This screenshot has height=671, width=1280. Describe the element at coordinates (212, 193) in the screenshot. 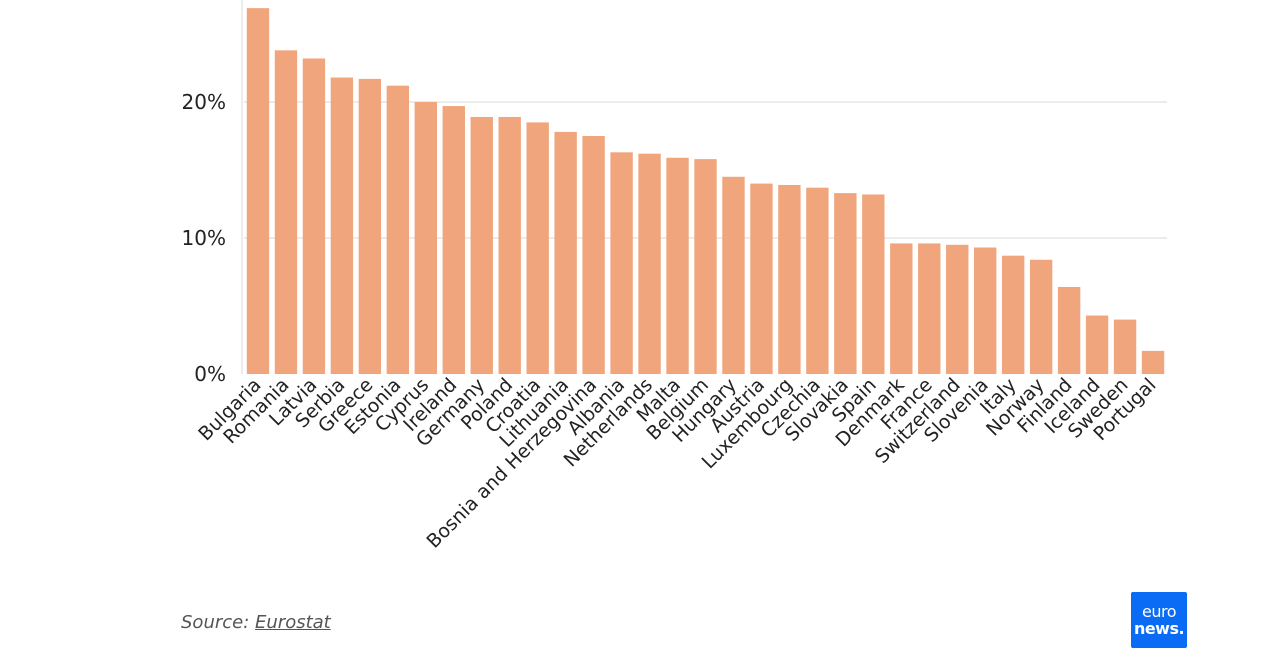

I see `axes: 0% 10% 20%` at that location.